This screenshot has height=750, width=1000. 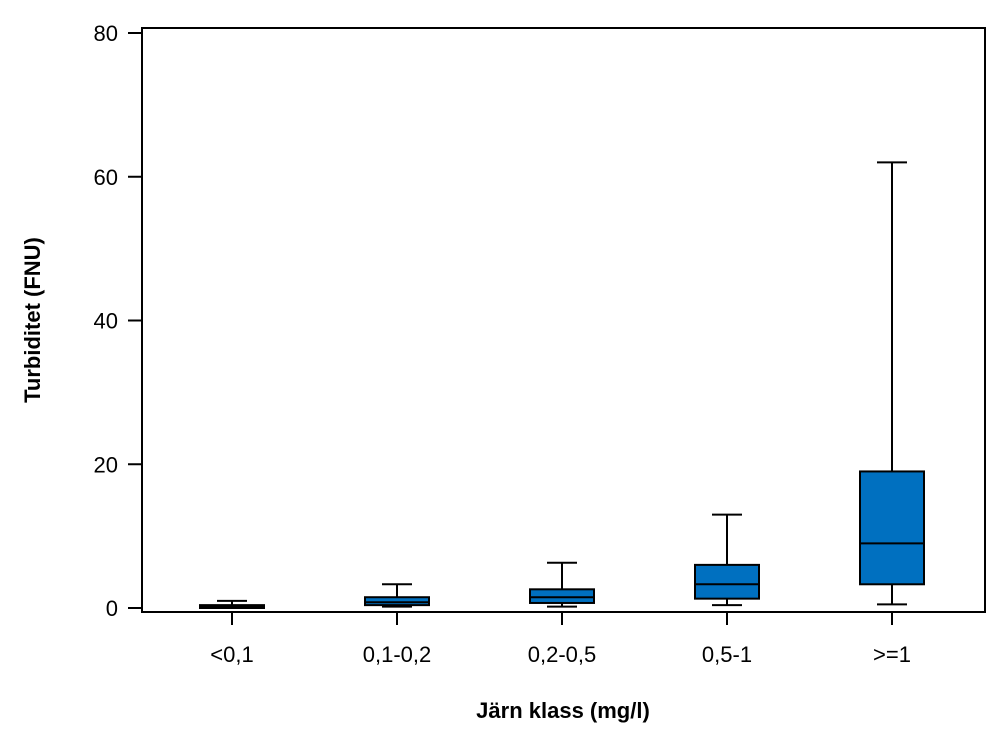 I want to click on y-axis: 0 20 40 60 80, so click(x=118, y=321).